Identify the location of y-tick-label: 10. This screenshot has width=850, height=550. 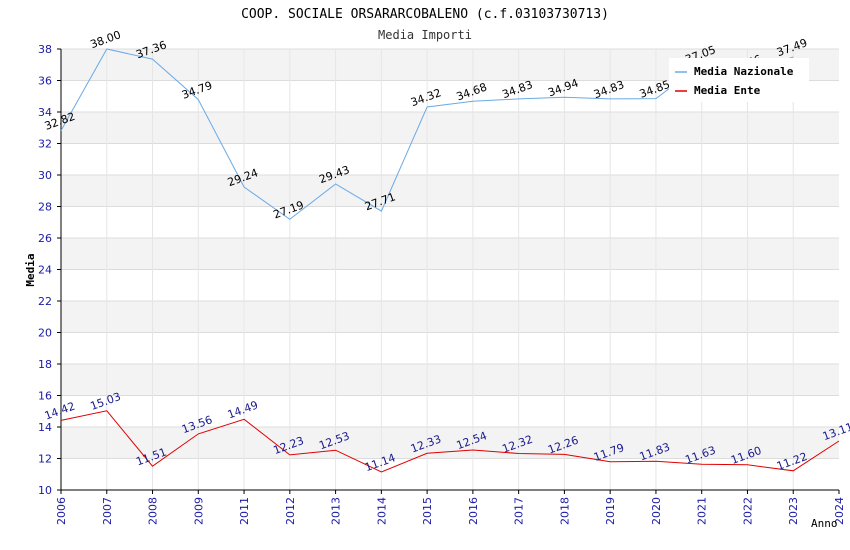
(45, 490).